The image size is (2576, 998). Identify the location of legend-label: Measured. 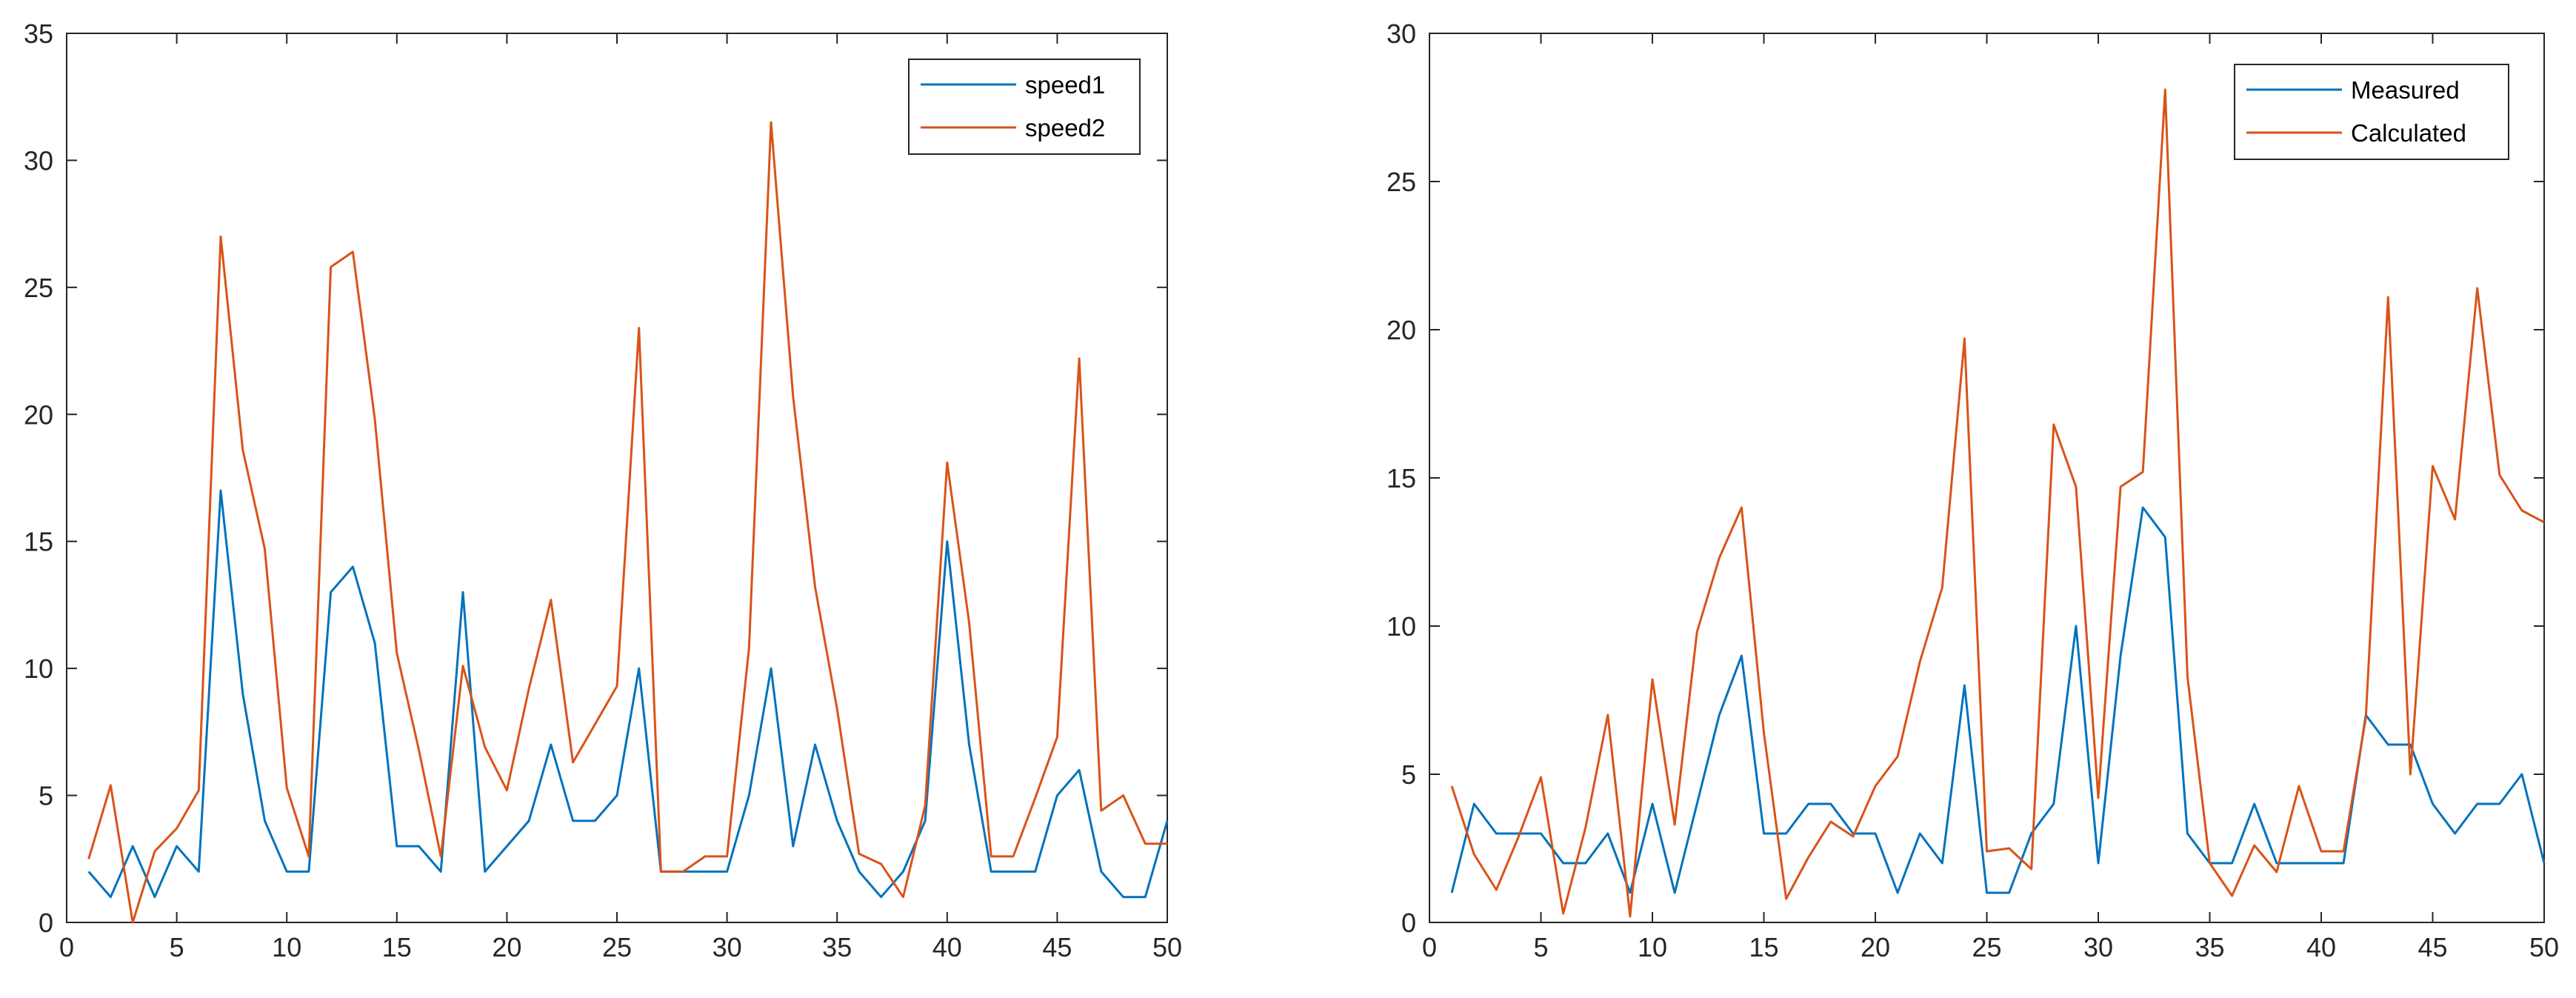
(2405, 90).